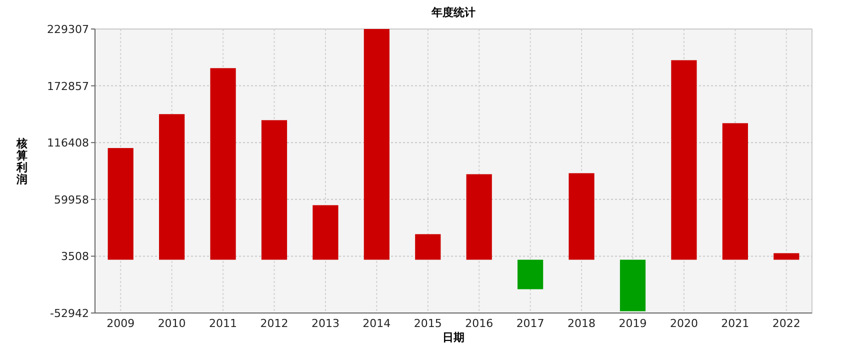  Describe the element at coordinates (223, 323) in the screenshot. I see `x-tick-label: 2011` at that location.